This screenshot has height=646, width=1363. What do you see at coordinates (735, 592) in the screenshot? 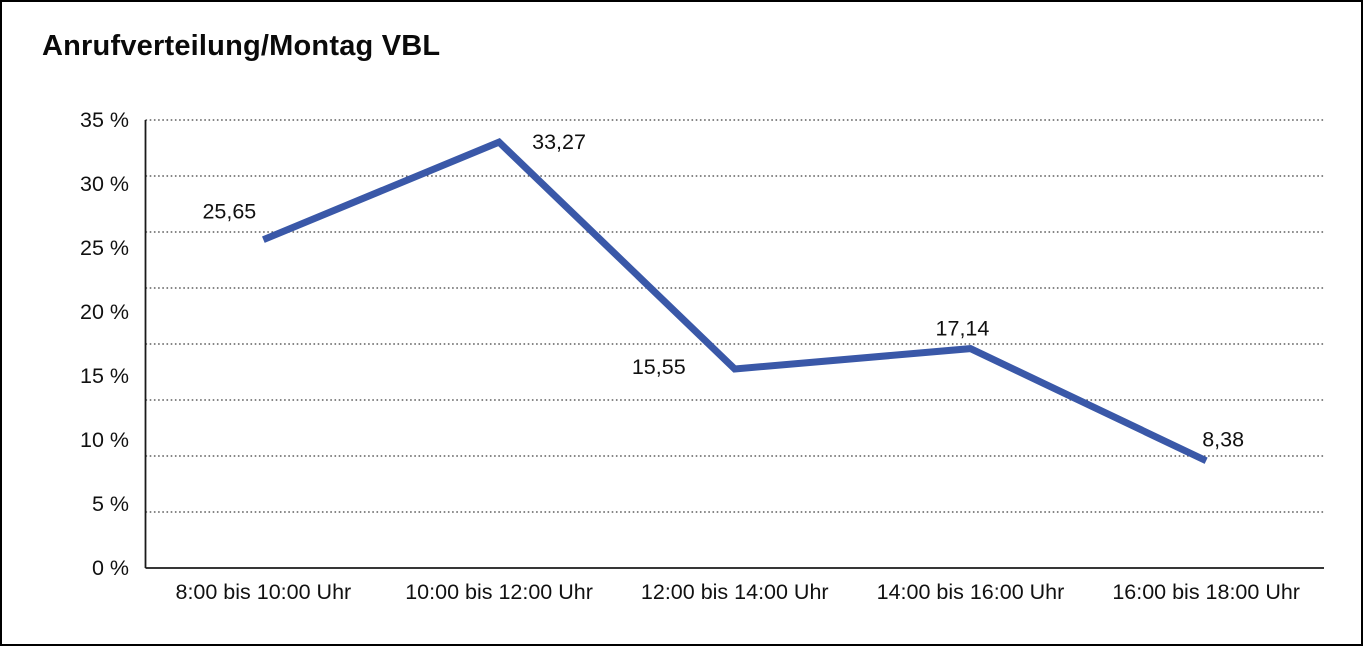
I see `x-tick-label: 12:00 bis 14:00 Uhr` at bounding box center [735, 592].